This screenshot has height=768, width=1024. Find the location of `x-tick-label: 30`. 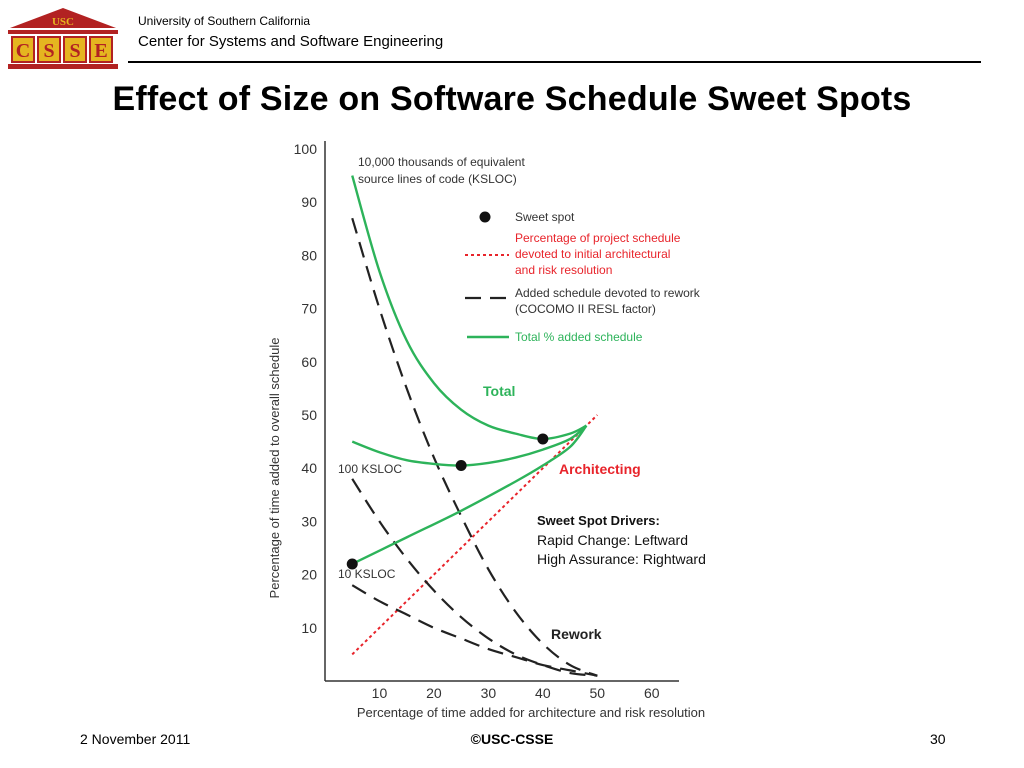

x-tick-label: 30 is located at coordinates (489, 693).